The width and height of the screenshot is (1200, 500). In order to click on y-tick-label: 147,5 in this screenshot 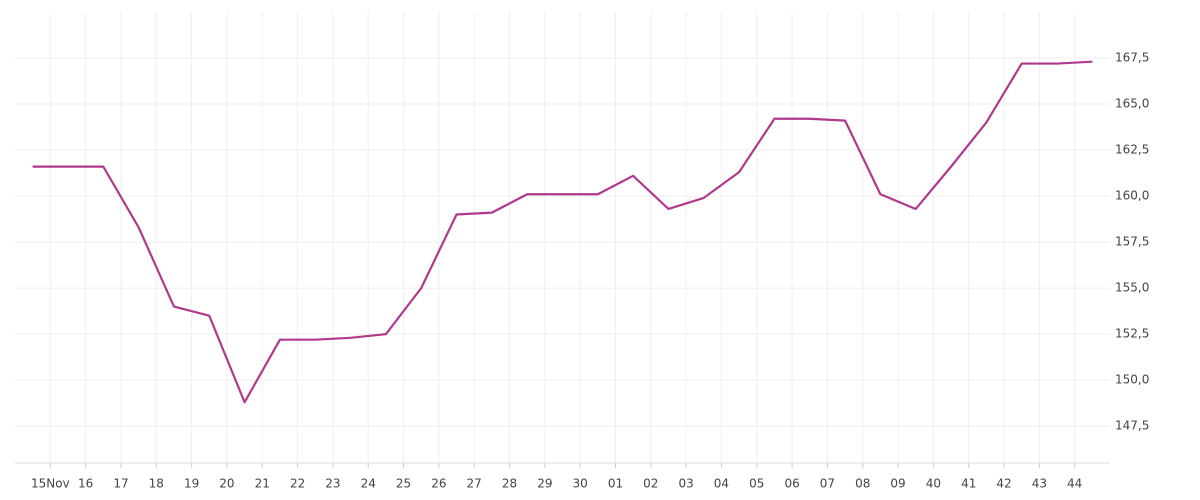, I will do `click(1132, 426)`.